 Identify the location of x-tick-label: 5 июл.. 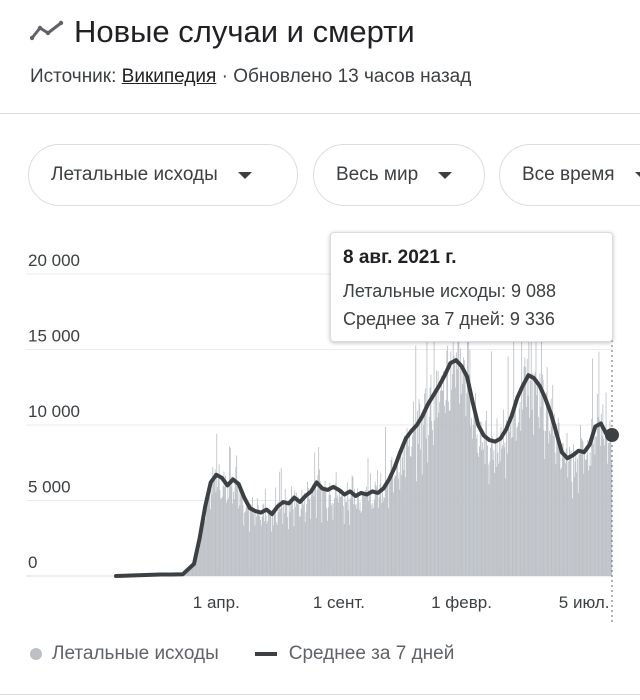
(584, 602).